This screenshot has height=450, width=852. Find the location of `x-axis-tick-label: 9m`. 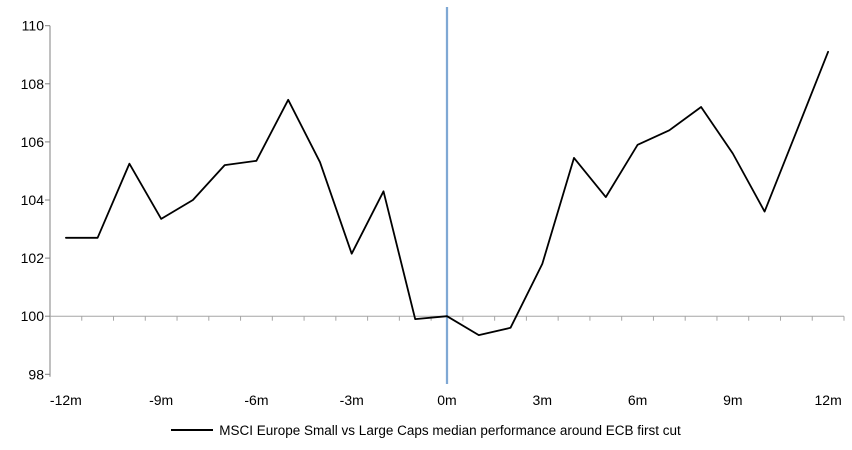

x-axis-tick-label: 9m is located at coordinates (732, 400).